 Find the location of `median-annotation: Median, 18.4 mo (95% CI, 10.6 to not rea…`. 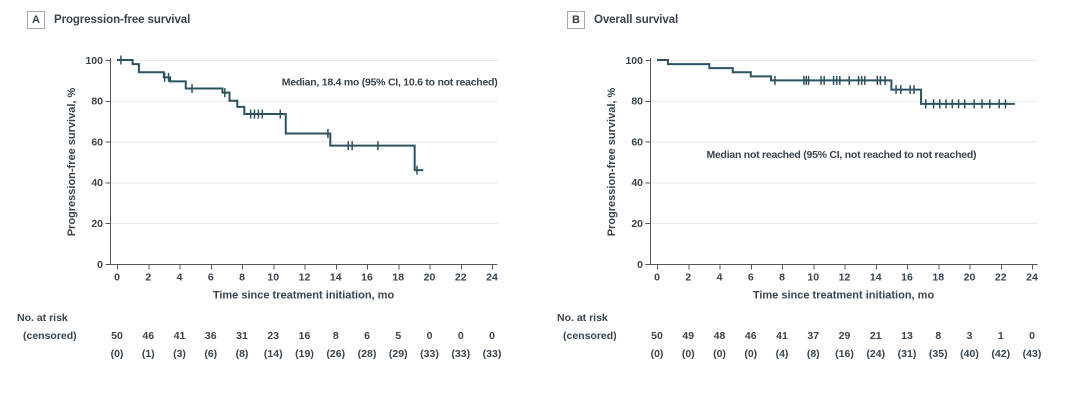

median-annotation: Median, 18.4 mo (95% CI, 10.6 to not rea… is located at coordinates (390, 82).